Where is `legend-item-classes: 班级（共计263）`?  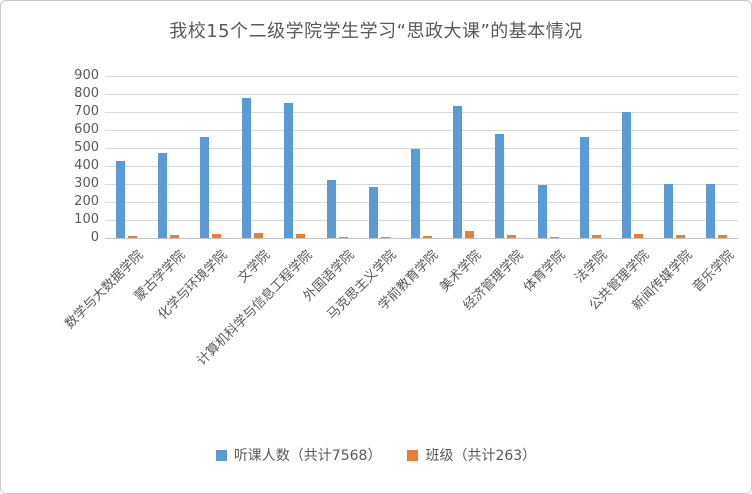 legend-item-classes: 班级（共计263） is located at coordinates (471, 455).